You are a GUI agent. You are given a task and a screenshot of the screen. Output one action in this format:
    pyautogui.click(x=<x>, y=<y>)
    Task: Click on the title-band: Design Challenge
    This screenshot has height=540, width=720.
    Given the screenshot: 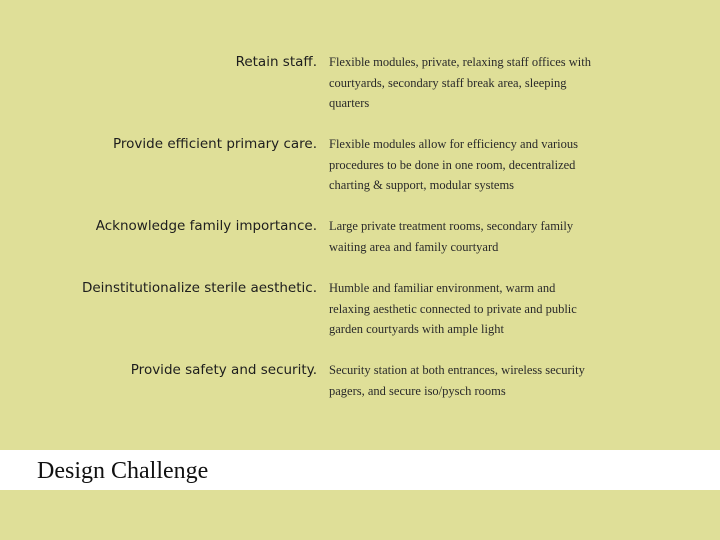 What is the action you would take?
    pyautogui.click(x=360, y=470)
    